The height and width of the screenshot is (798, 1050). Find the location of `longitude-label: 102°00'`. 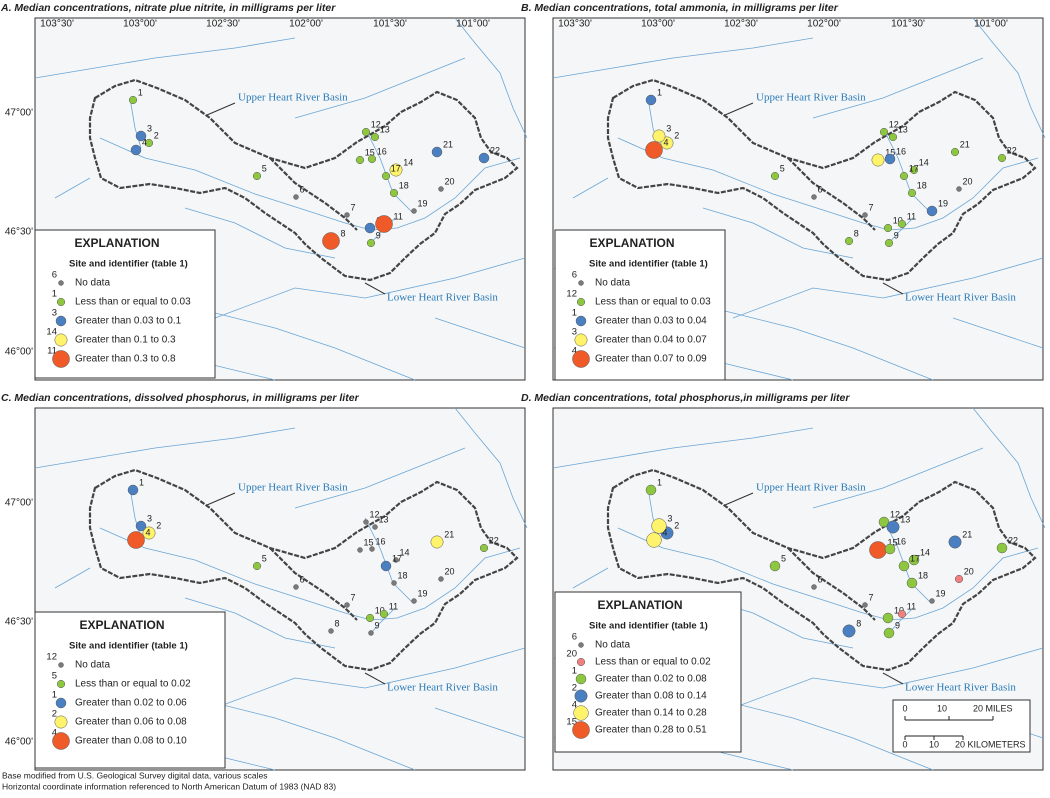

longitude-label: 102°00' is located at coordinates (824, 24).